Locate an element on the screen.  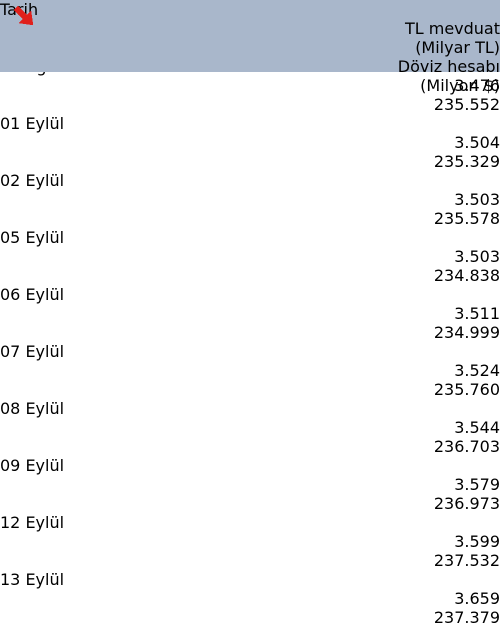
header-line: Tarih is located at coordinates (250, 9).